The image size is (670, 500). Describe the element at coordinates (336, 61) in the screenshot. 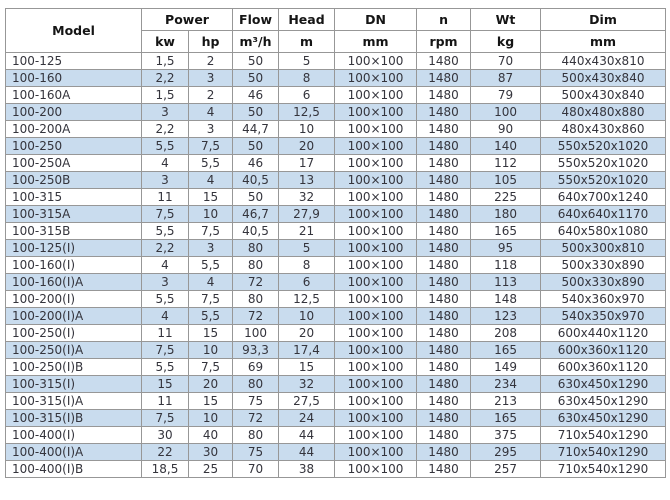

I see `table-row: 100-125 1,5 2 50 5 100×100 1480 70 440x430x810` at that location.